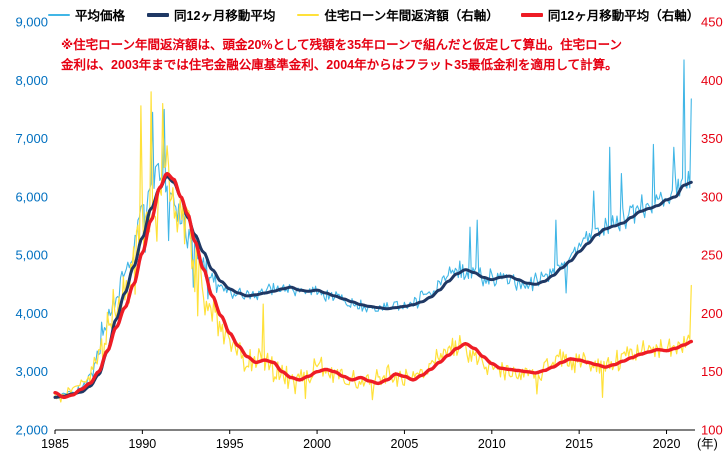  What do you see at coordinates (712, 138) in the screenshot?
I see `y-right-tick-label: 350` at bounding box center [712, 138].